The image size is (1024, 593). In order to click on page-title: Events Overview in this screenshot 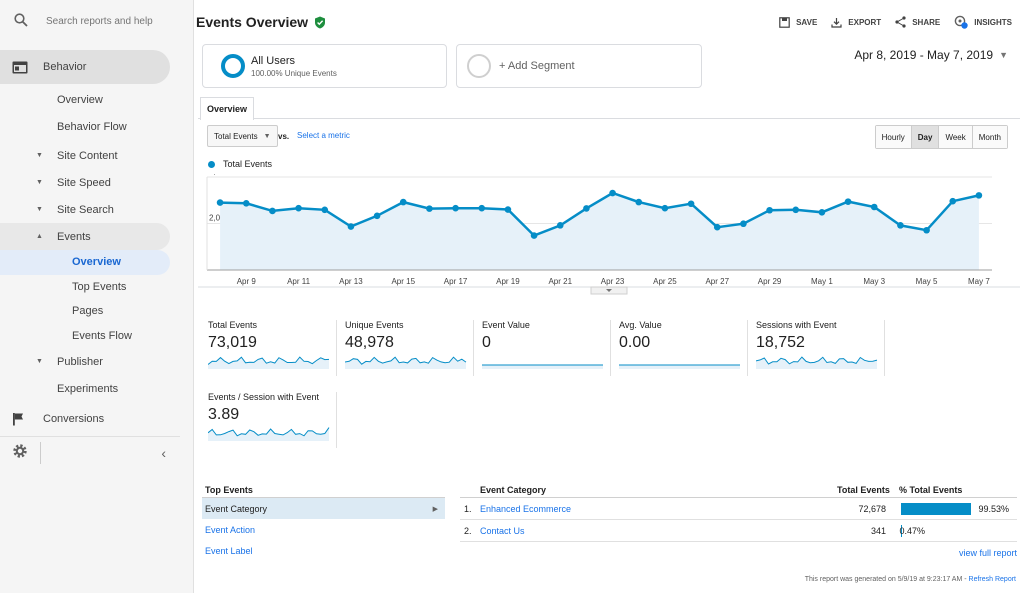, I will do `click(252, 22)`.